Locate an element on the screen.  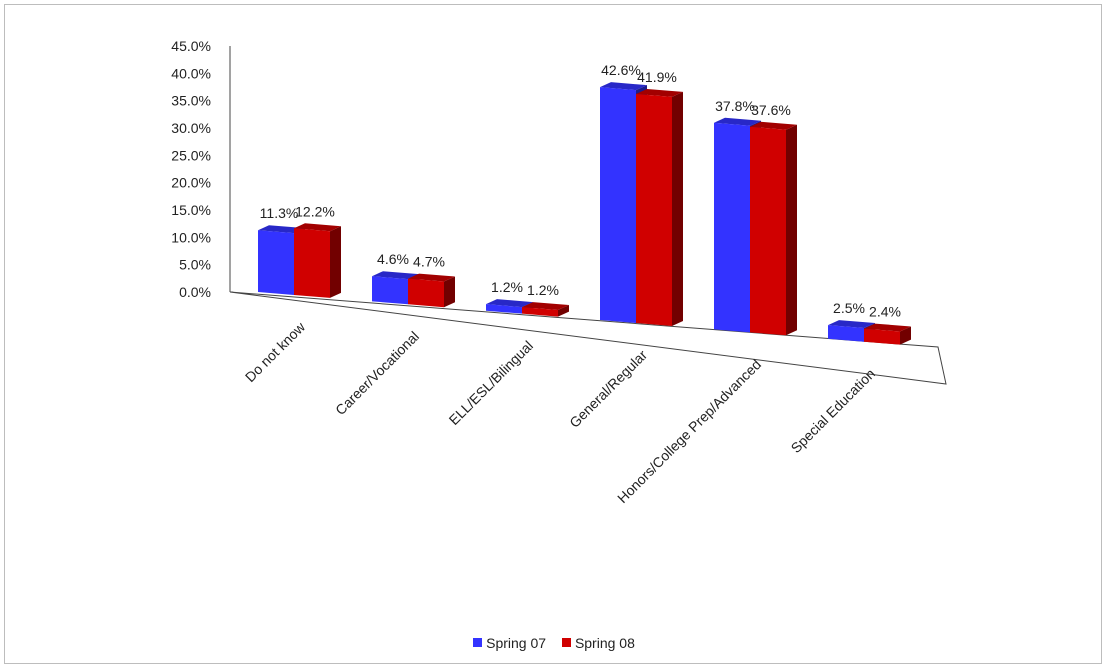
data-label: 37.8% is located at coordinates (735, 106).